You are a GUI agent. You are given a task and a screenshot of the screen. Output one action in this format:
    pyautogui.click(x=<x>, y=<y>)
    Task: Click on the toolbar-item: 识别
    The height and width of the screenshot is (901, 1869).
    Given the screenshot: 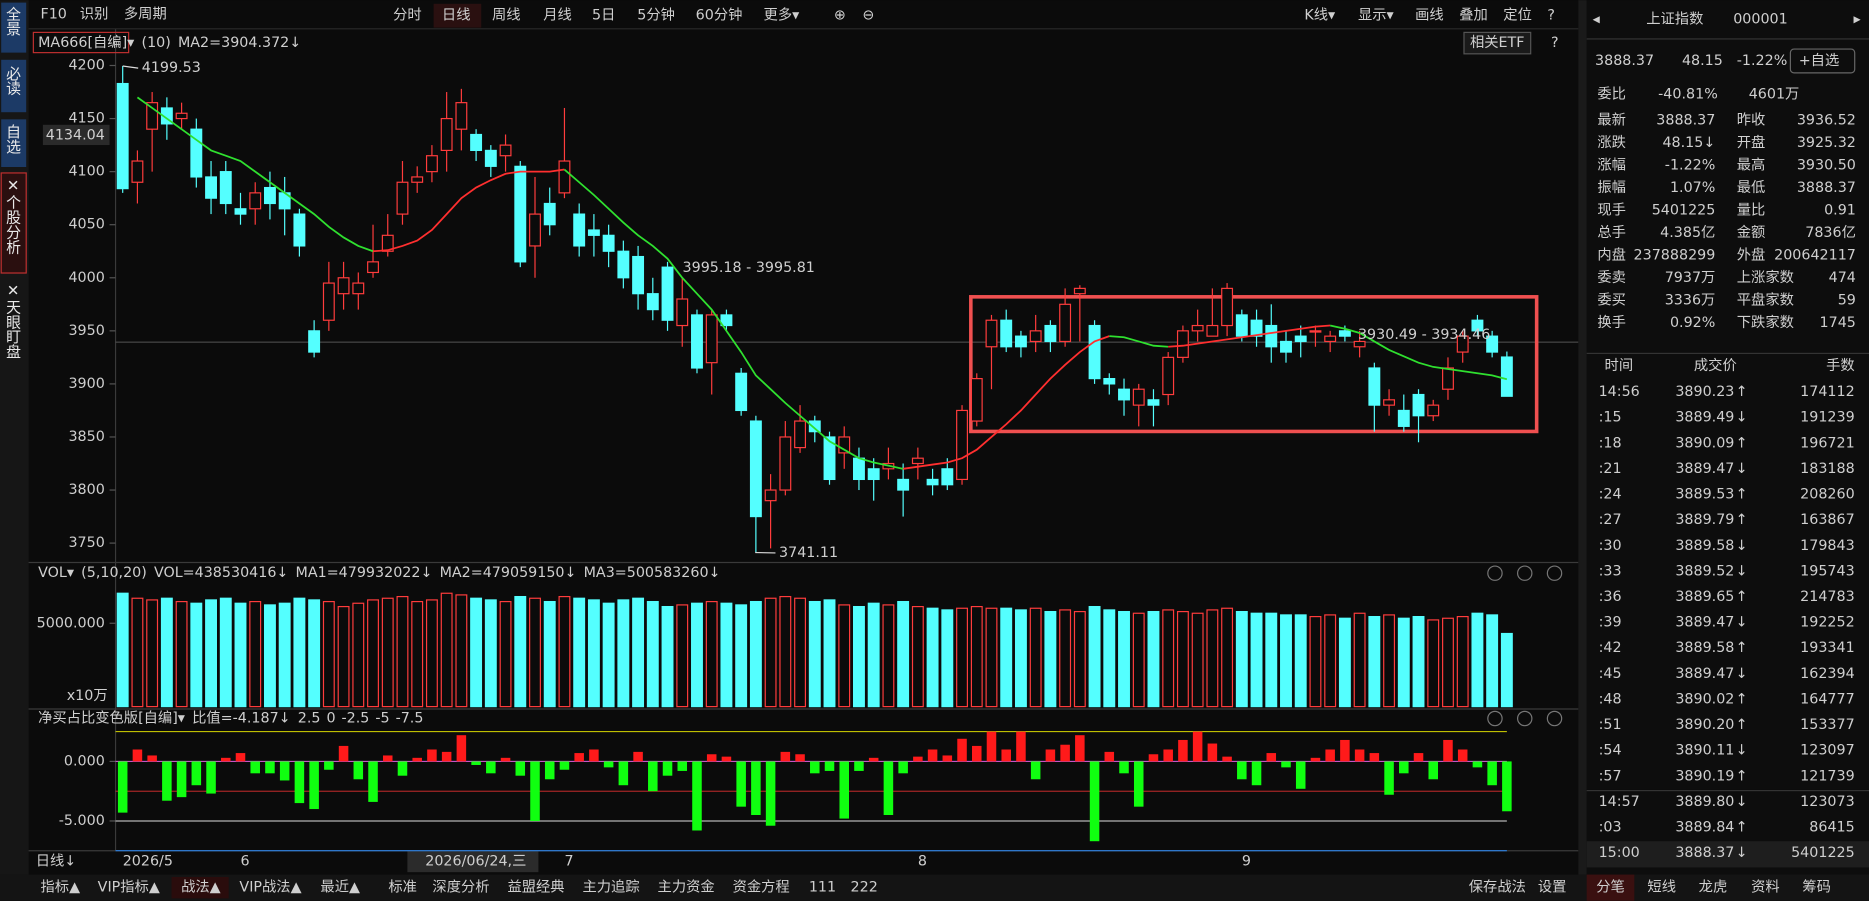 What is the action you would take?
    pyautogui.click(x=94, y=14)
    